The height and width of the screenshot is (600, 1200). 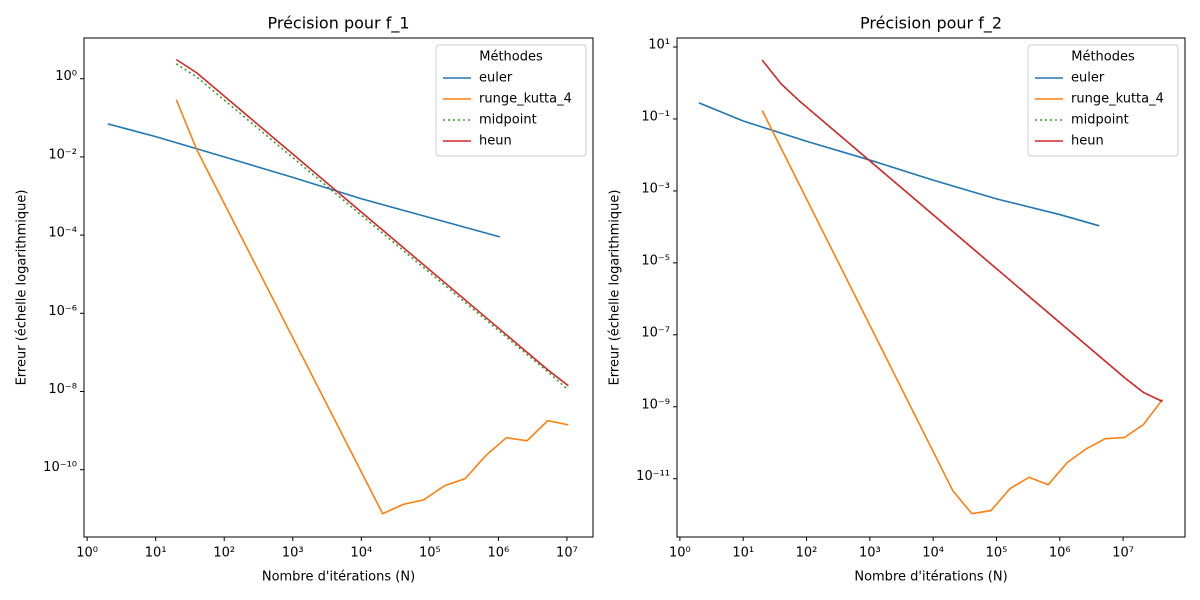 I want to click on y-tick-label: 10⁻⁵, so click(x=655, y=260).